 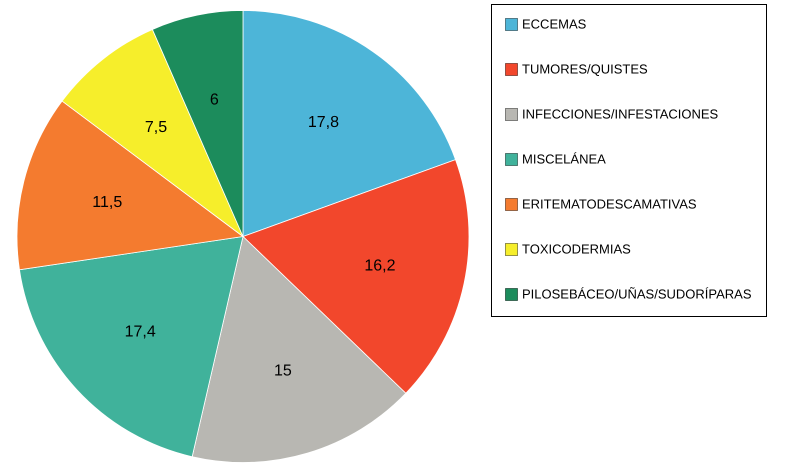 What do you see at coordinates (554, 24) in the screenshot?
I see `legend-label: ECCEMAS` at bounding box center [554, 24].